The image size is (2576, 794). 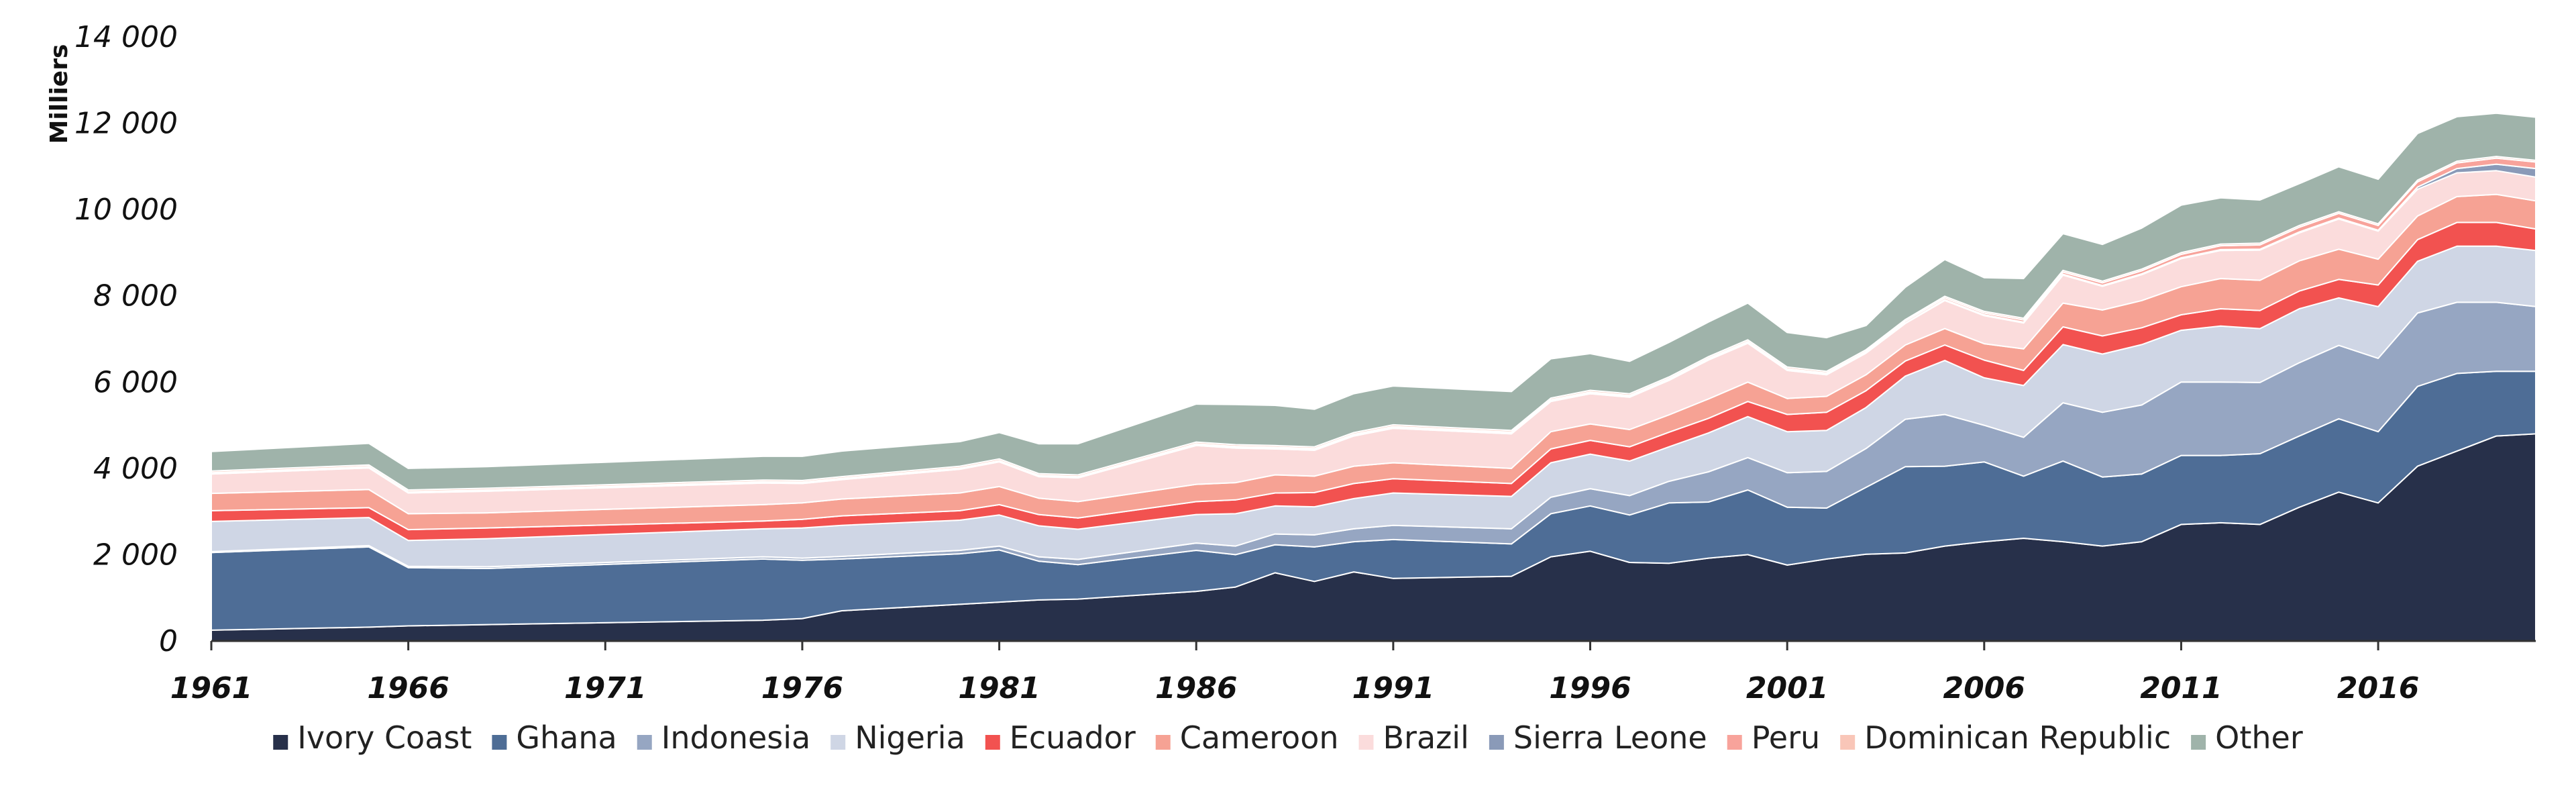 What do you see at coordinates (126, 210) in the screenshot?
I see `y-tick-label: 10 000` at bounding box center [126, 210].